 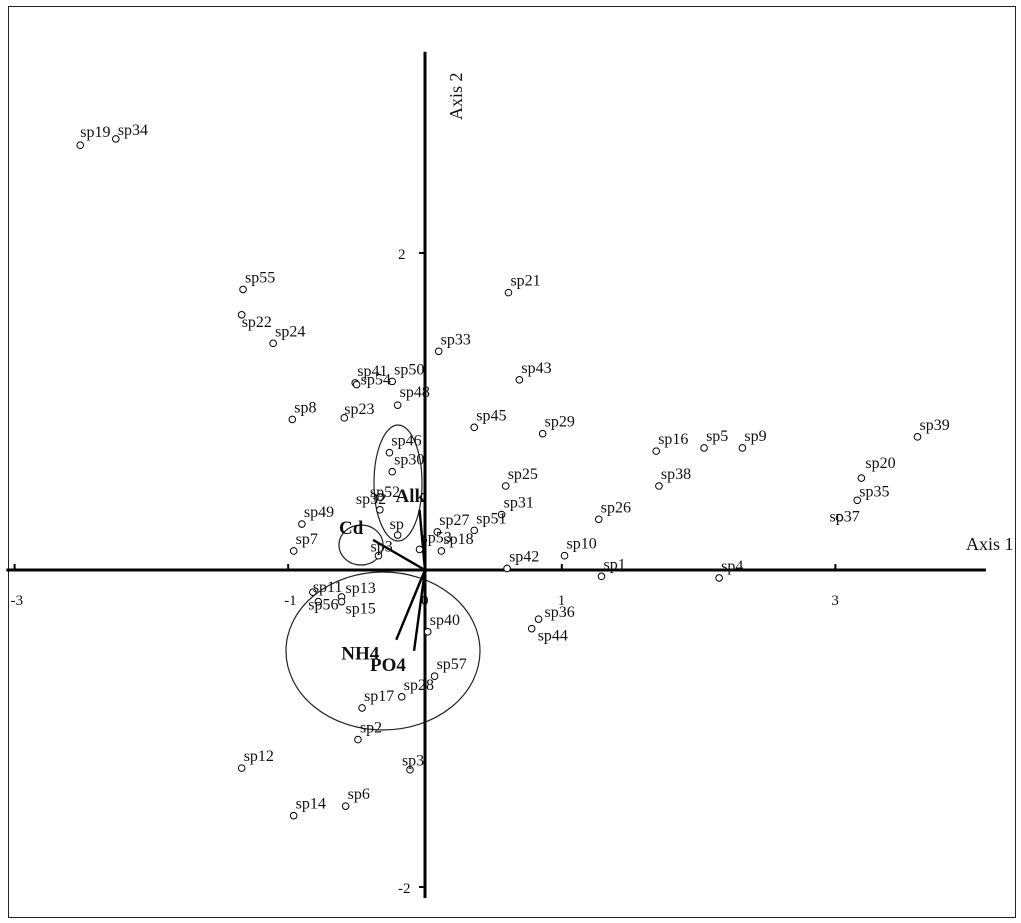 What do you see at coordinates (360, 654) in the screenshot?
I see `env-vector-label: NH4` at bounding box center [360, 654].